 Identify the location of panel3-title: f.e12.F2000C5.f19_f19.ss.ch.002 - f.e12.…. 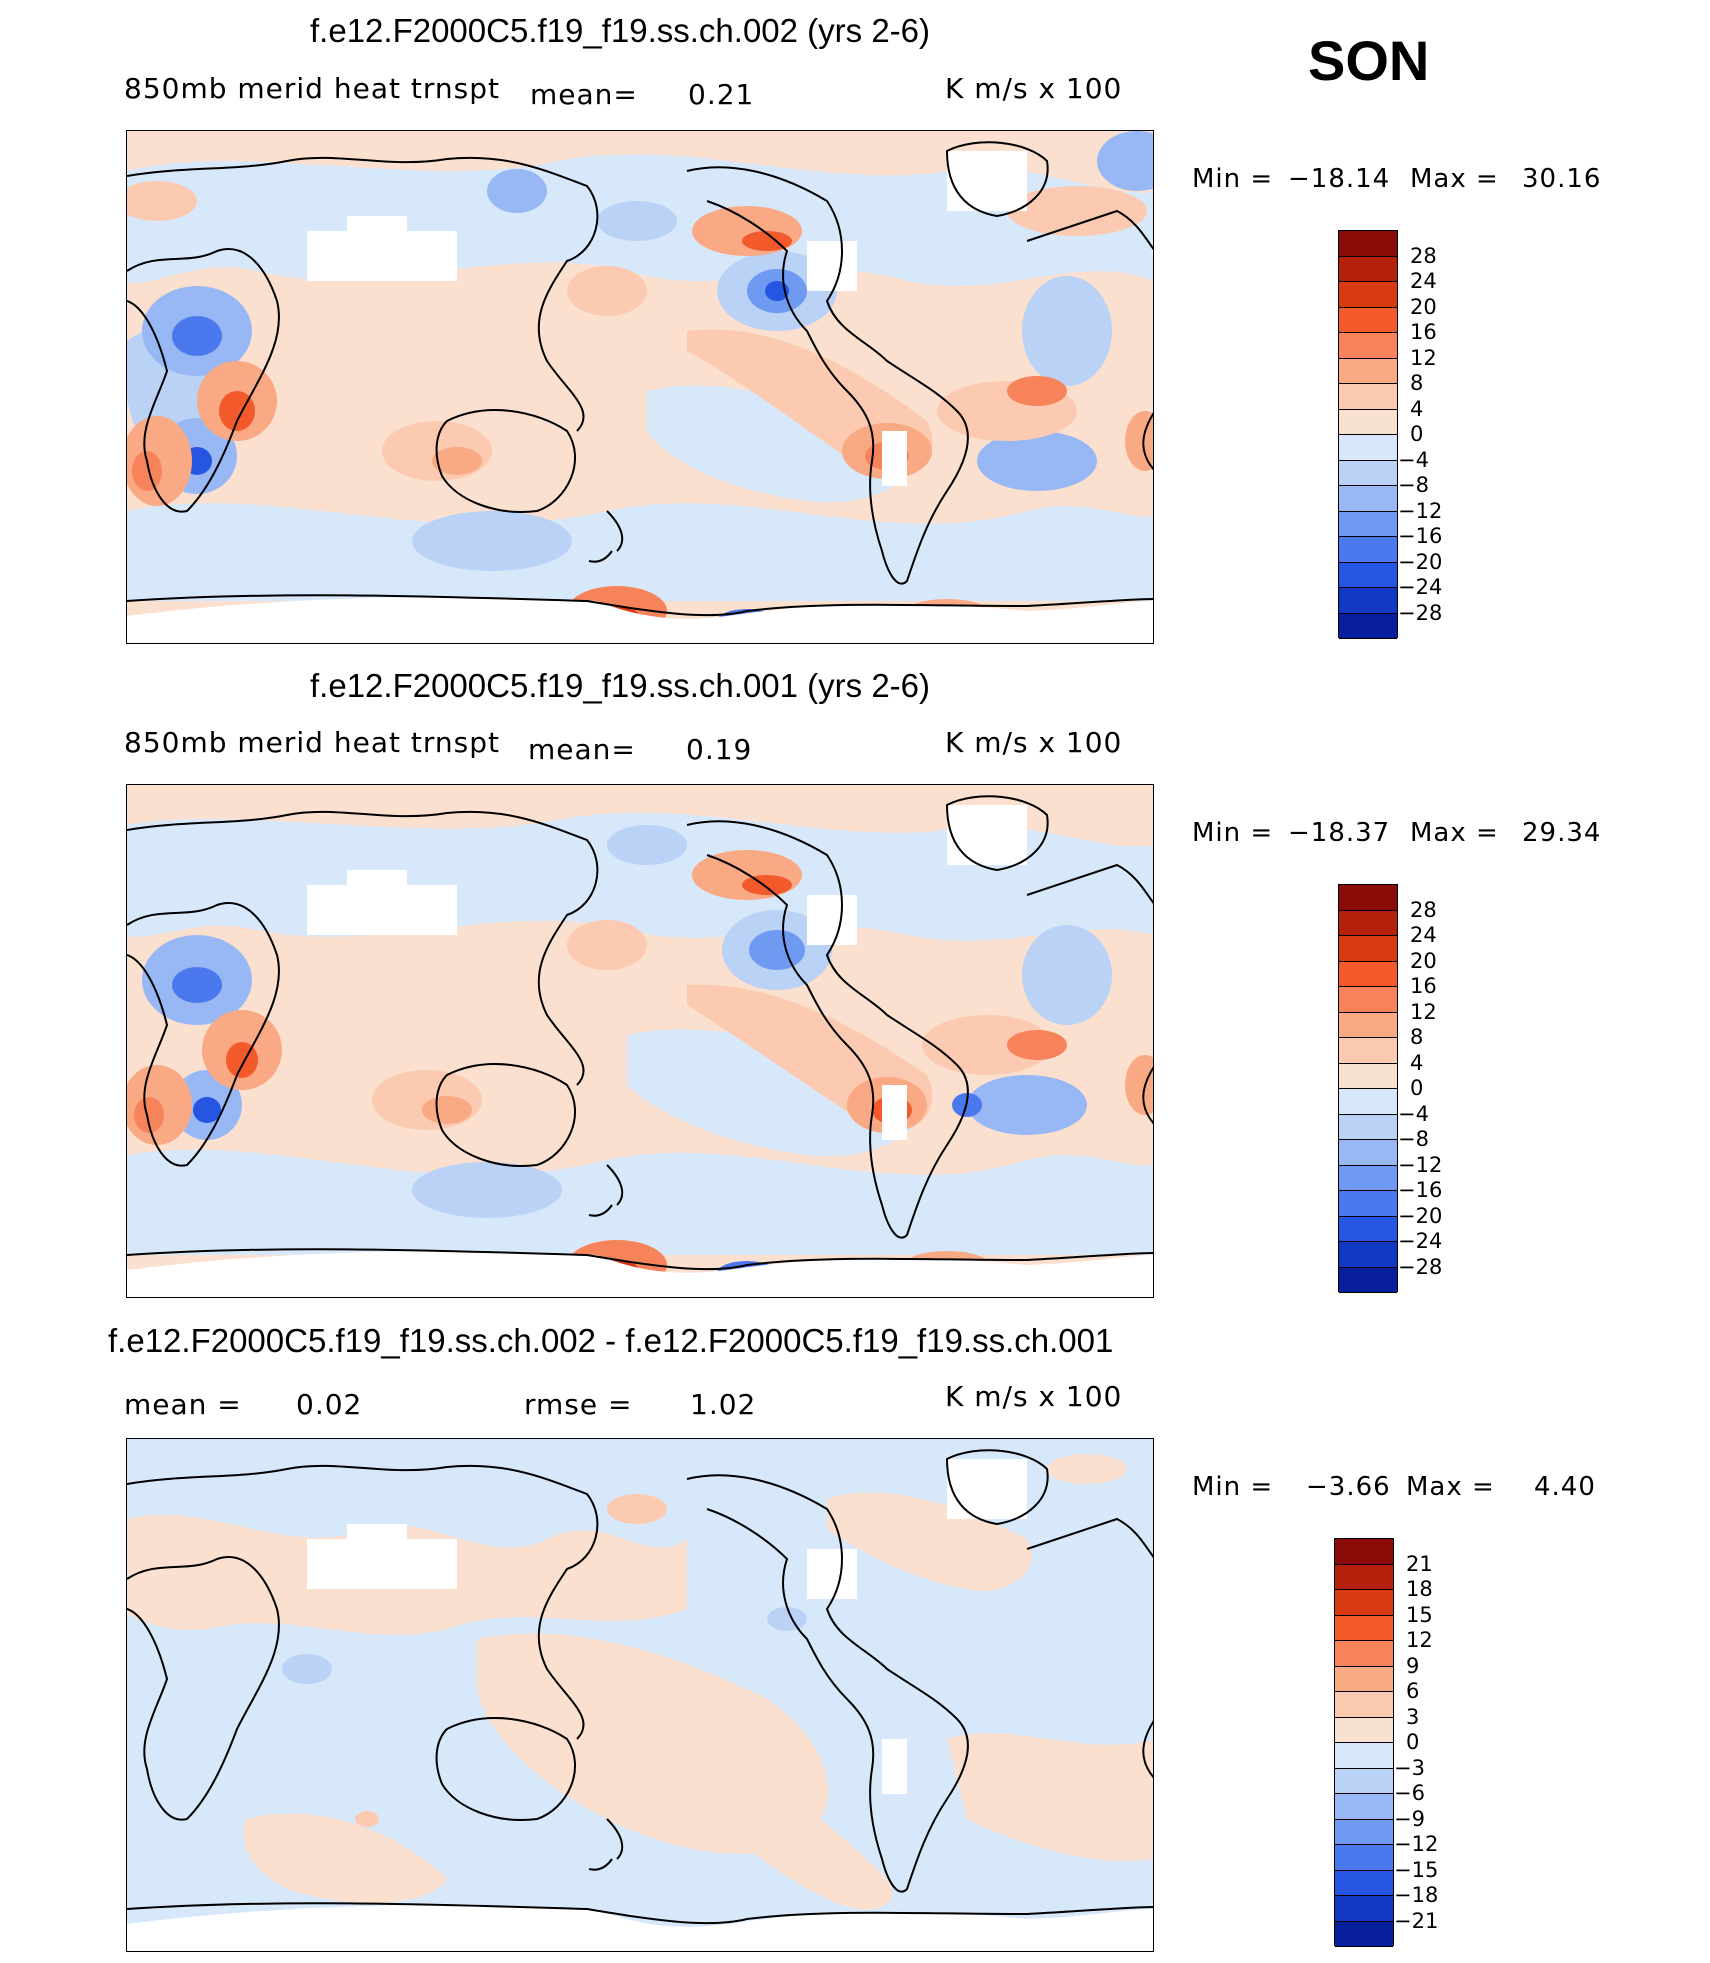
(611, 1340).